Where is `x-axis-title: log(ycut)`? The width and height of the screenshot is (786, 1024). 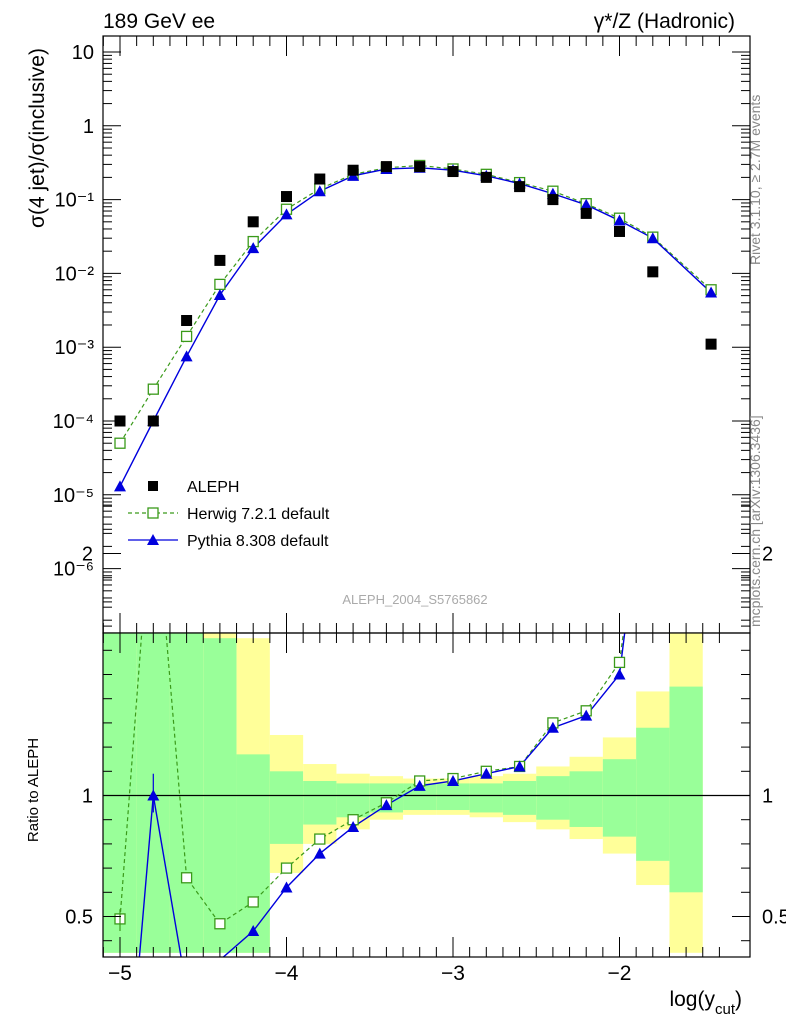
x-axis-title: log(ycut) is located at coordinates (705, 1003).